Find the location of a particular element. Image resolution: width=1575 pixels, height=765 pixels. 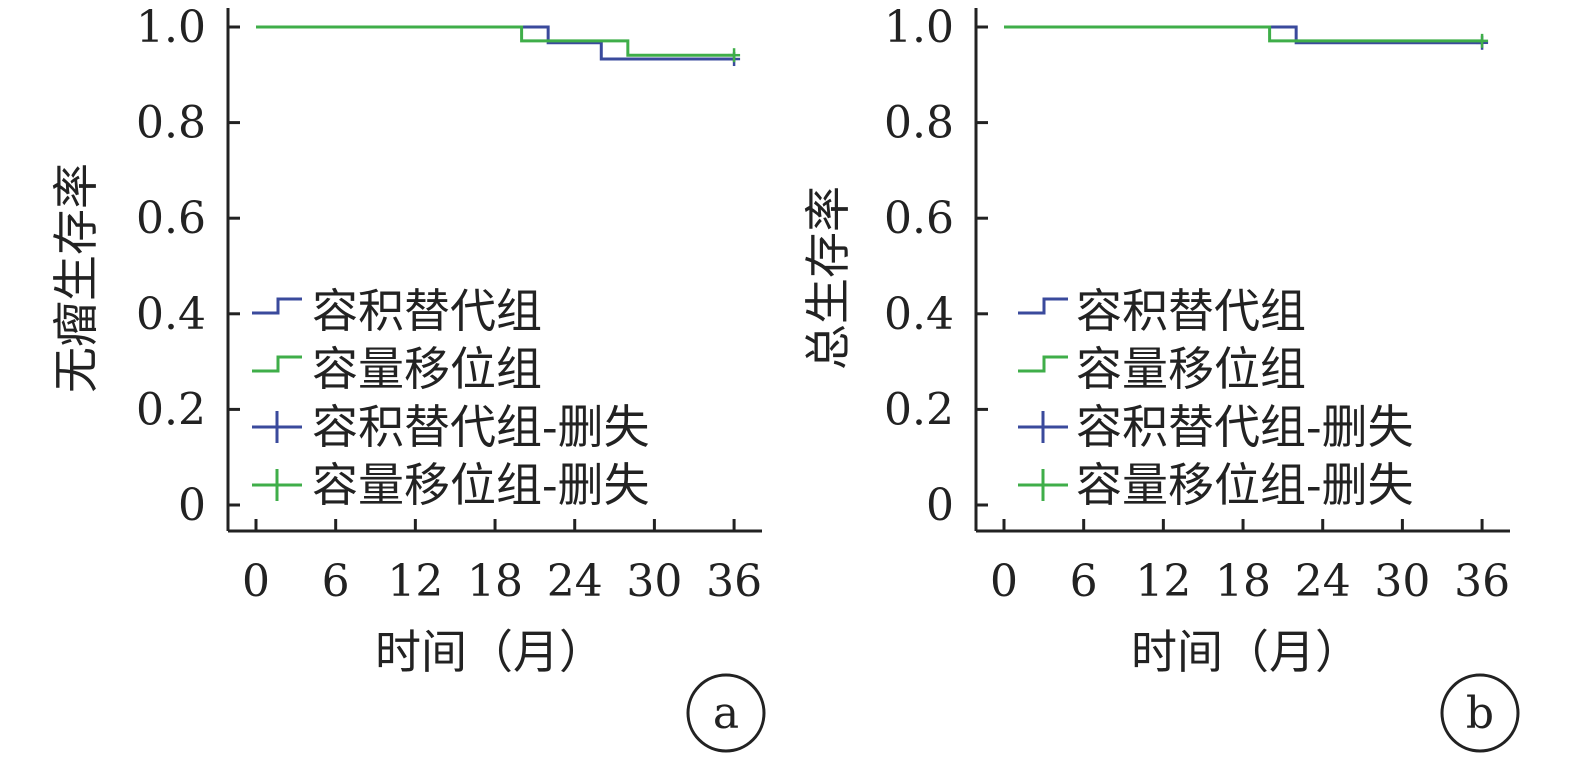

panel-label: b is located at coordinates (1480, 713).